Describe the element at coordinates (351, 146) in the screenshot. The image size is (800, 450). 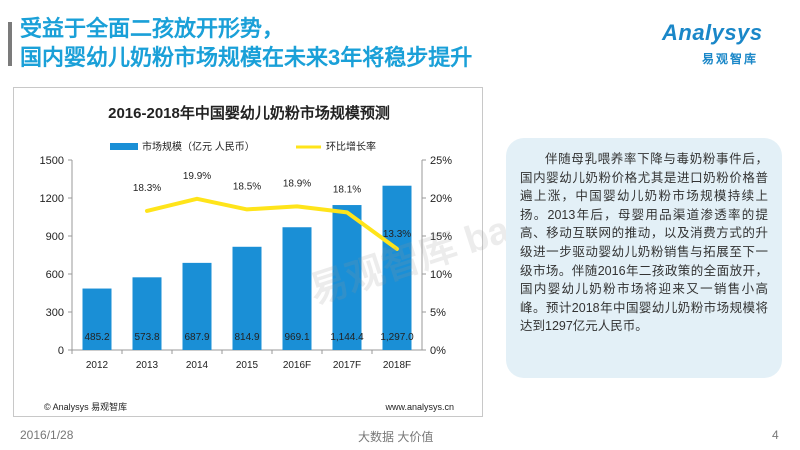
I see `legend-line-label: 环比增长率` at that location.